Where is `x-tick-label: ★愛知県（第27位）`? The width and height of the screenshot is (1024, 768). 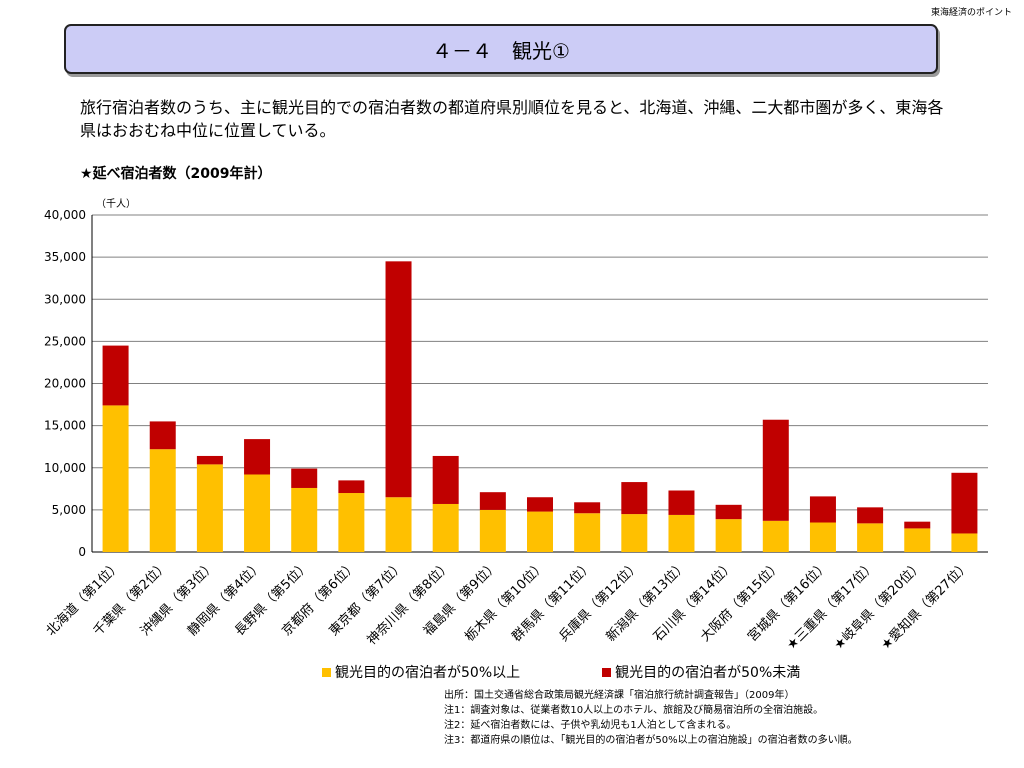 x-tick-label: ★愛知県（第27位） is located at coordinates (926, 606).